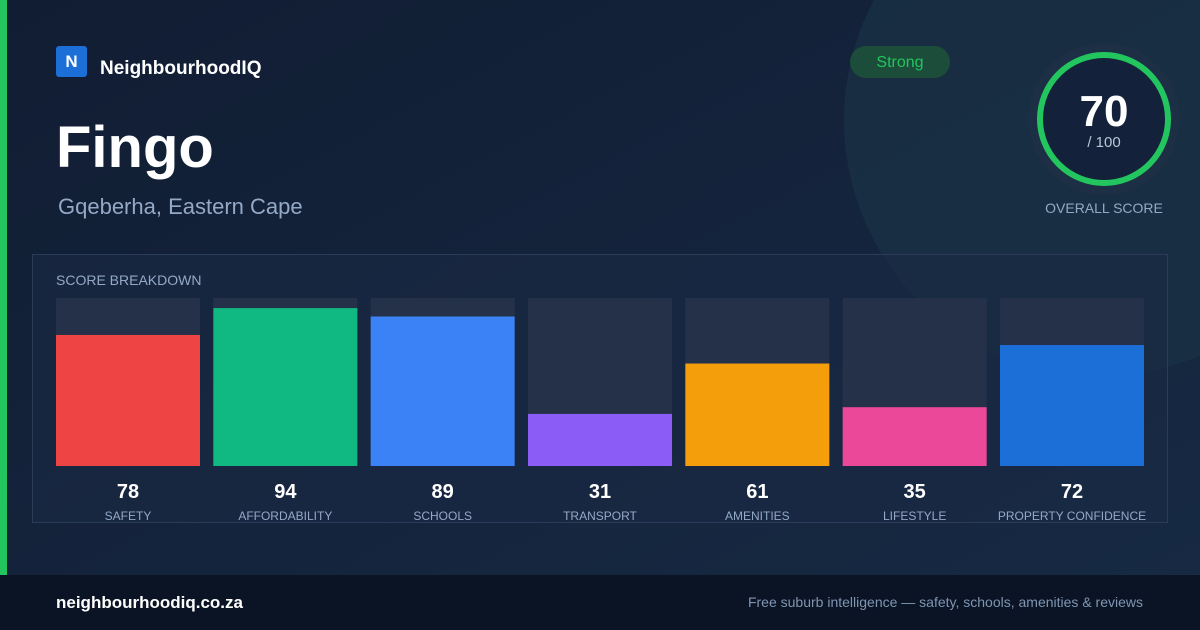 The height and width of the screenshot is (630, 1200). I want to click on breakdown-title: SCORE BREAKDOWN, so click(128, 280).